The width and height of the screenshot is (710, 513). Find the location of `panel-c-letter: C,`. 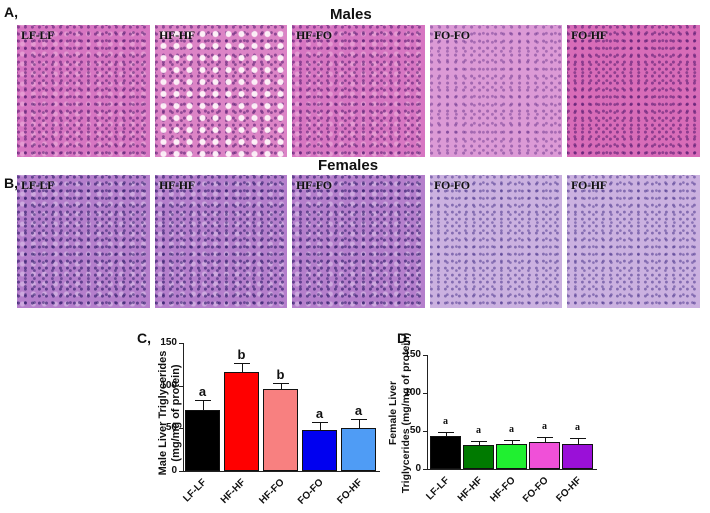

panel-c-letter: C, is located at coordinates (144, 338).